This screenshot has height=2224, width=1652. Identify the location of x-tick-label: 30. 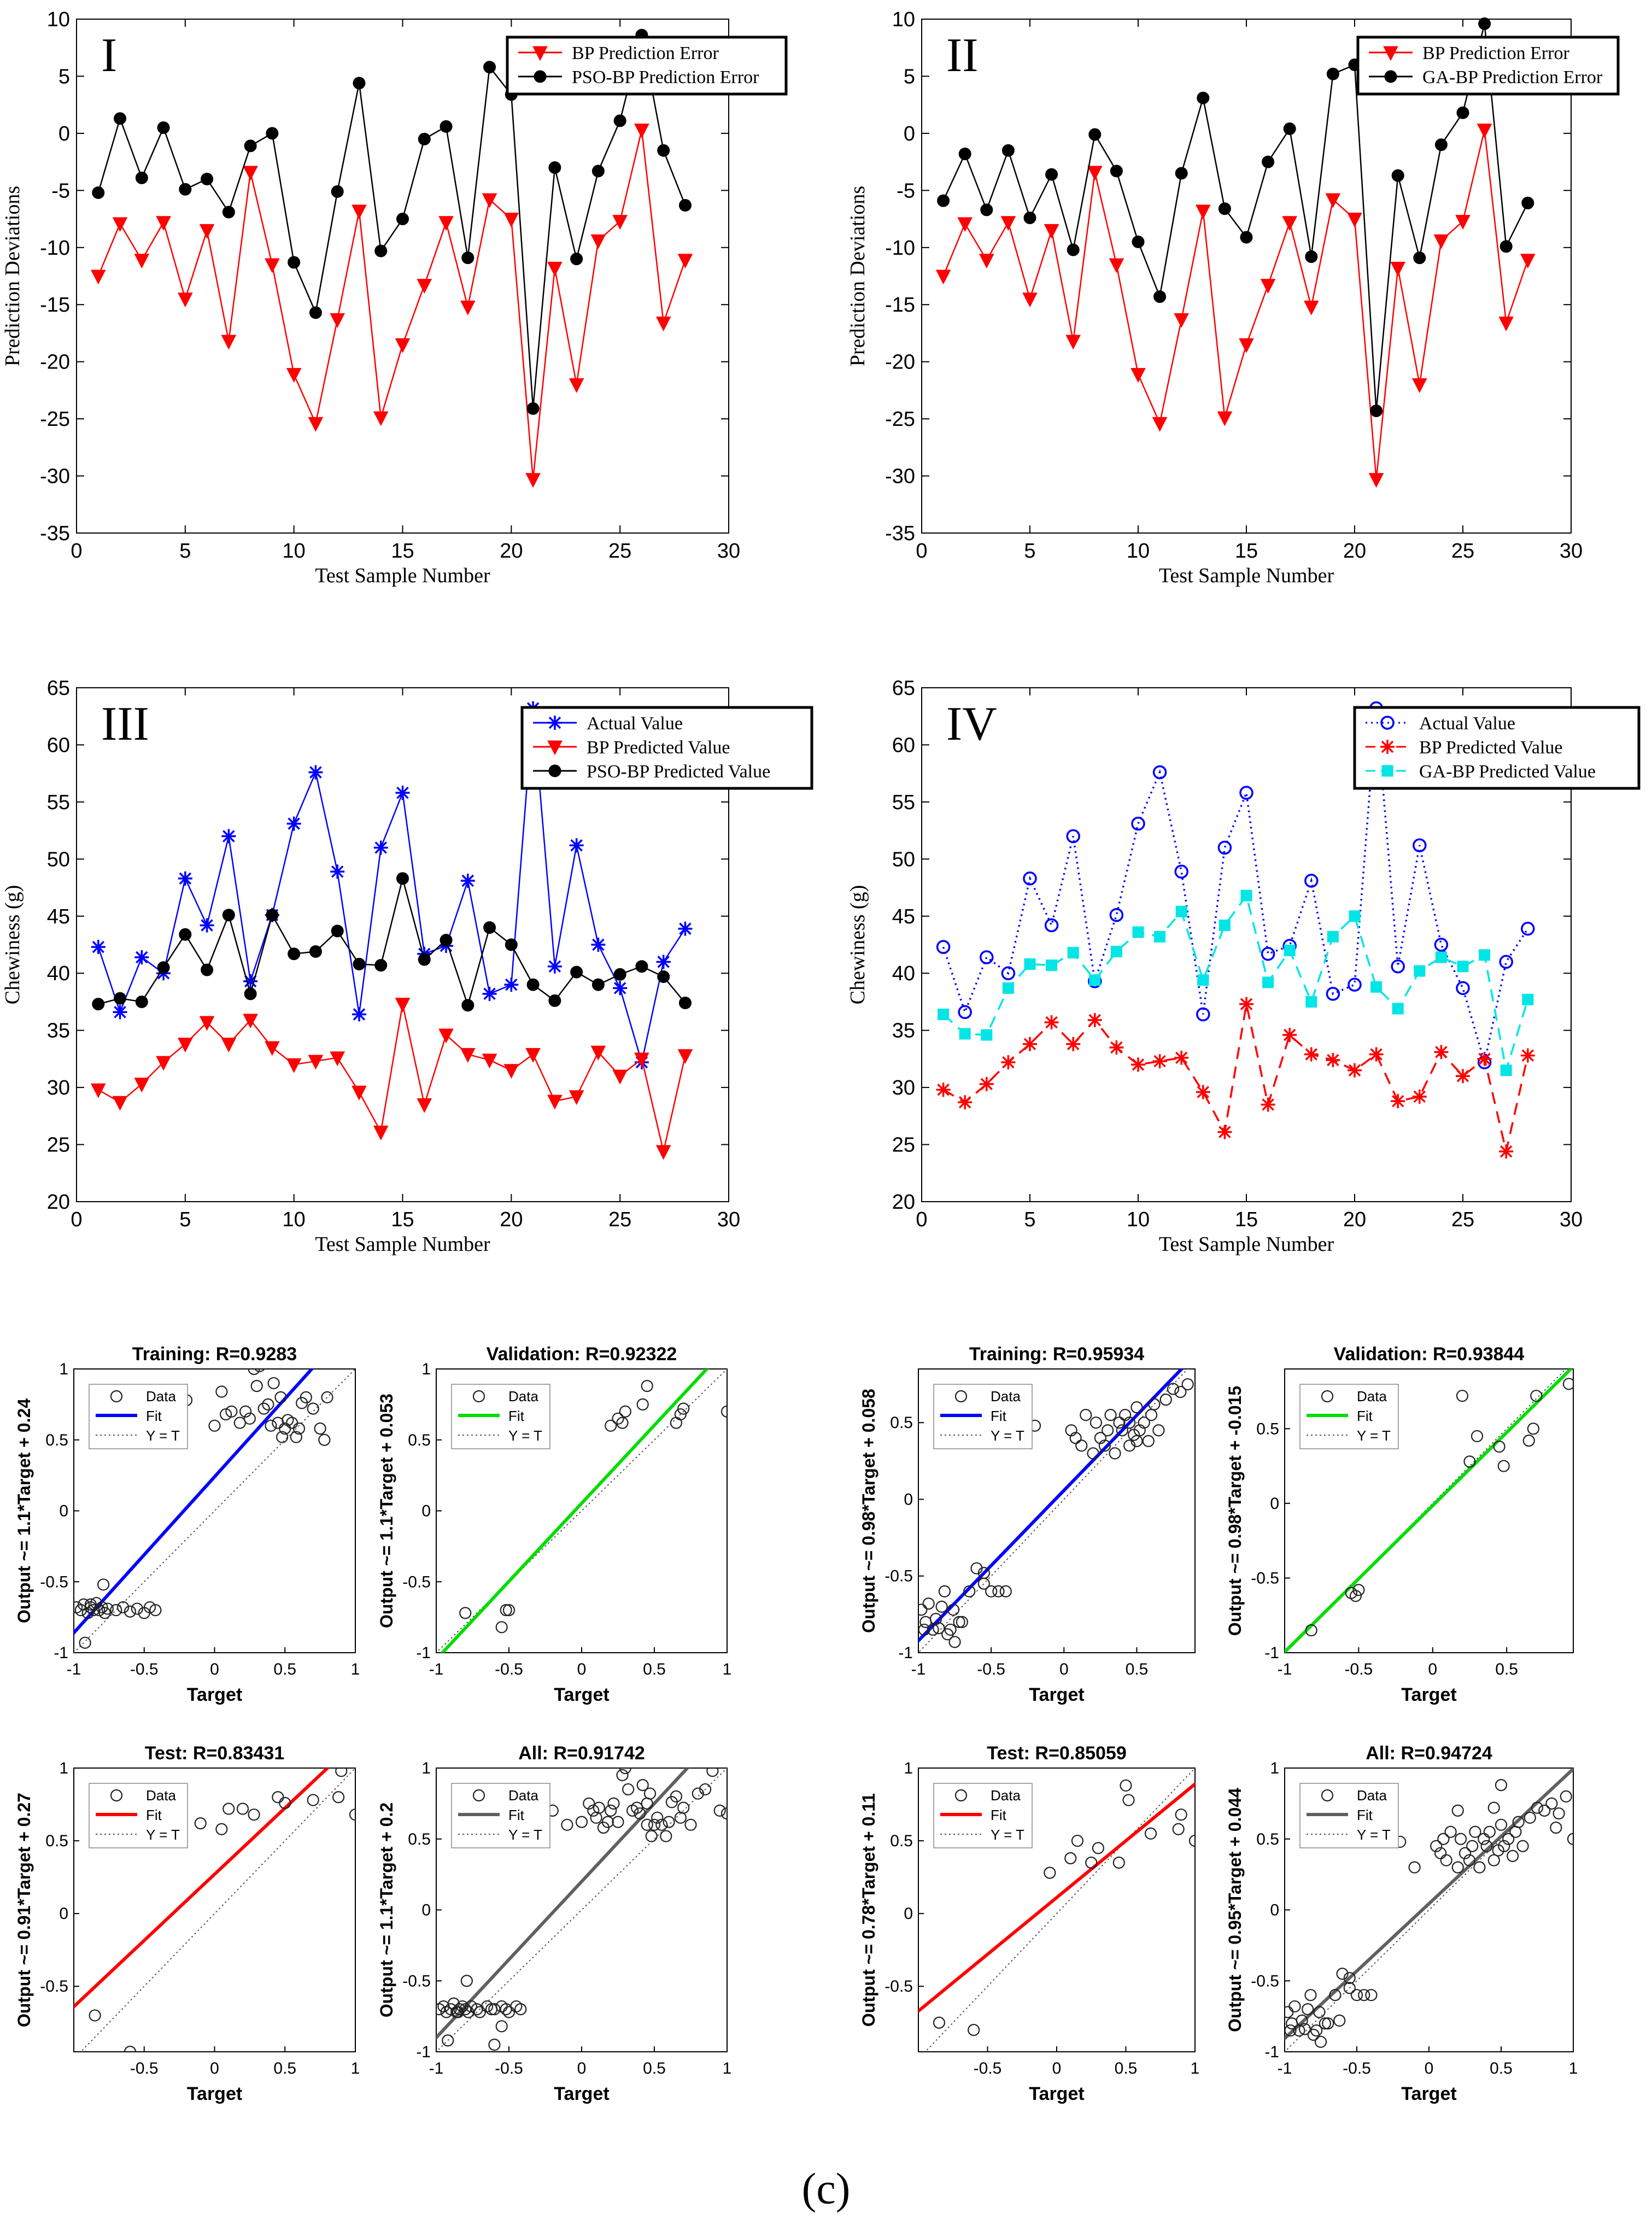
(1572, 551).